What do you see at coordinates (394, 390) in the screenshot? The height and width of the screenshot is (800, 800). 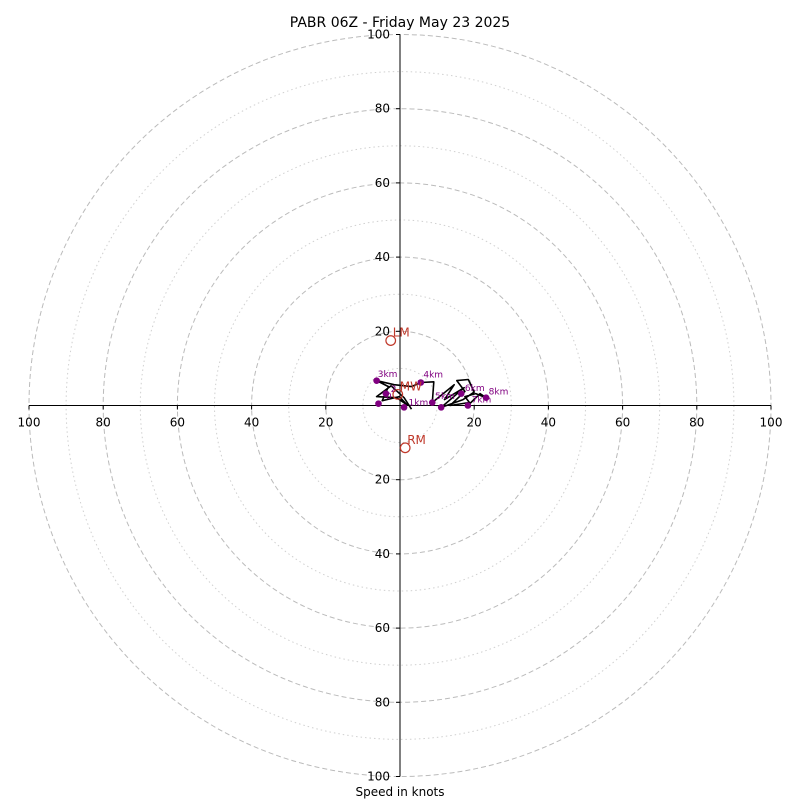 I see `height-label: 2` at bounding box center [394, 390].